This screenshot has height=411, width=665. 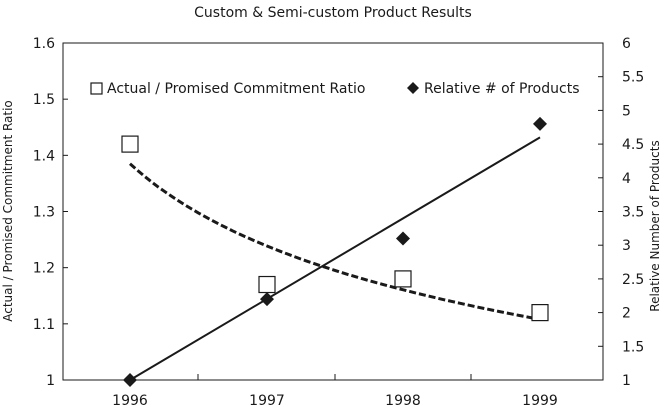 What do you see at coordinates (540, 401) in the screenshot?
I see `x-tick-label: 1999` at bounding box center [540, 401].